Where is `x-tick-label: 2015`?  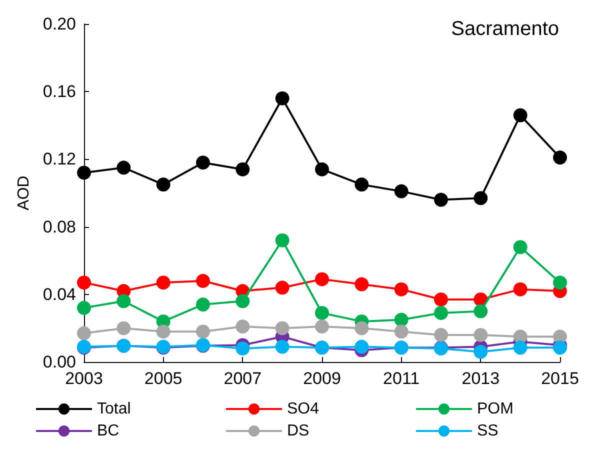 x-tick-label: 2015 is located at coordinates (560, 378).